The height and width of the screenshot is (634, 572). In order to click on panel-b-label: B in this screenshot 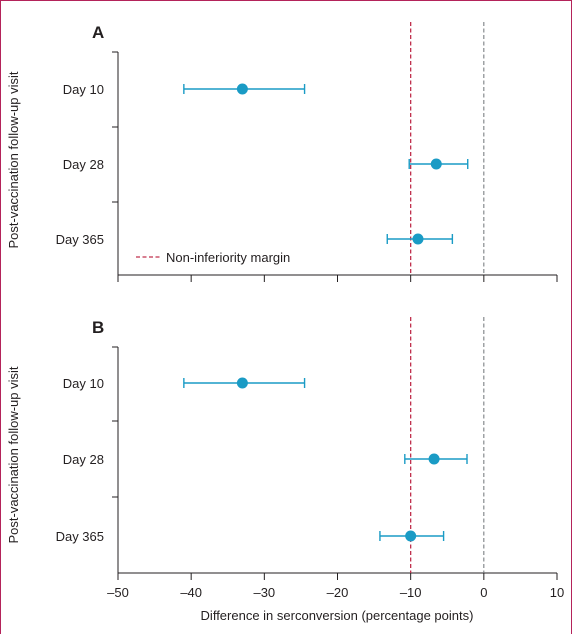, I will do `click(98, 327)`.